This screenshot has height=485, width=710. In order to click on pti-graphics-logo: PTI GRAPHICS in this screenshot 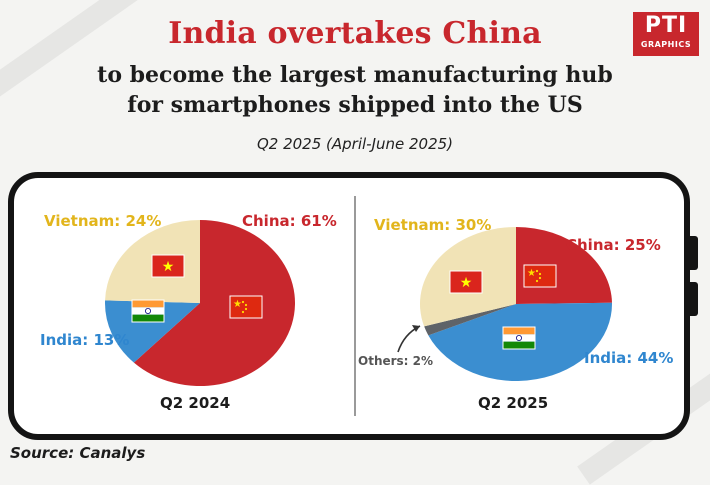, I will do `click(666, 34)`.